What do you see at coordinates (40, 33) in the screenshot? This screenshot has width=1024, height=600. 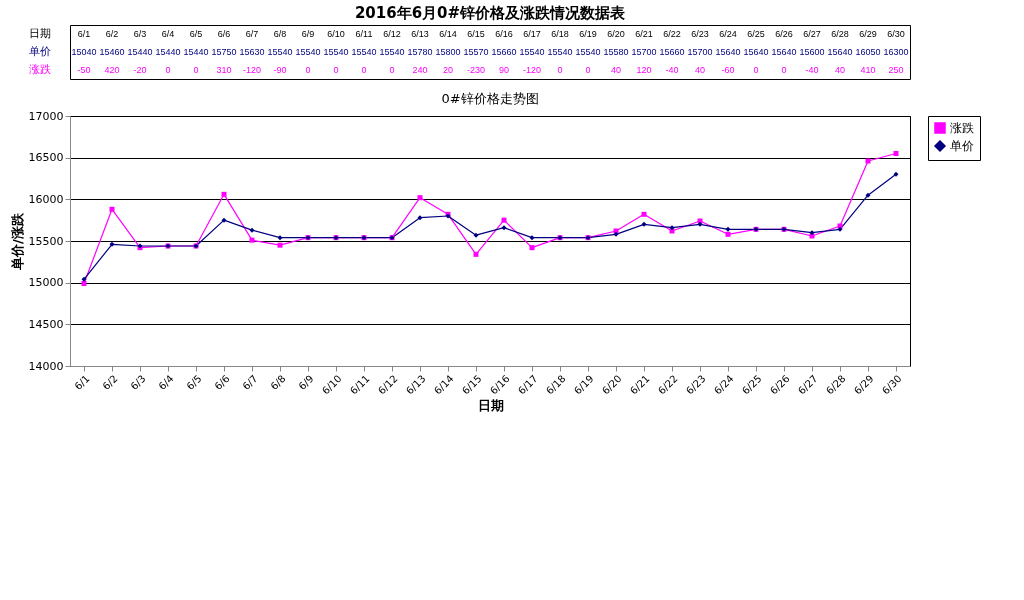 I see `text: 日期` at bounding box center [40, 33].